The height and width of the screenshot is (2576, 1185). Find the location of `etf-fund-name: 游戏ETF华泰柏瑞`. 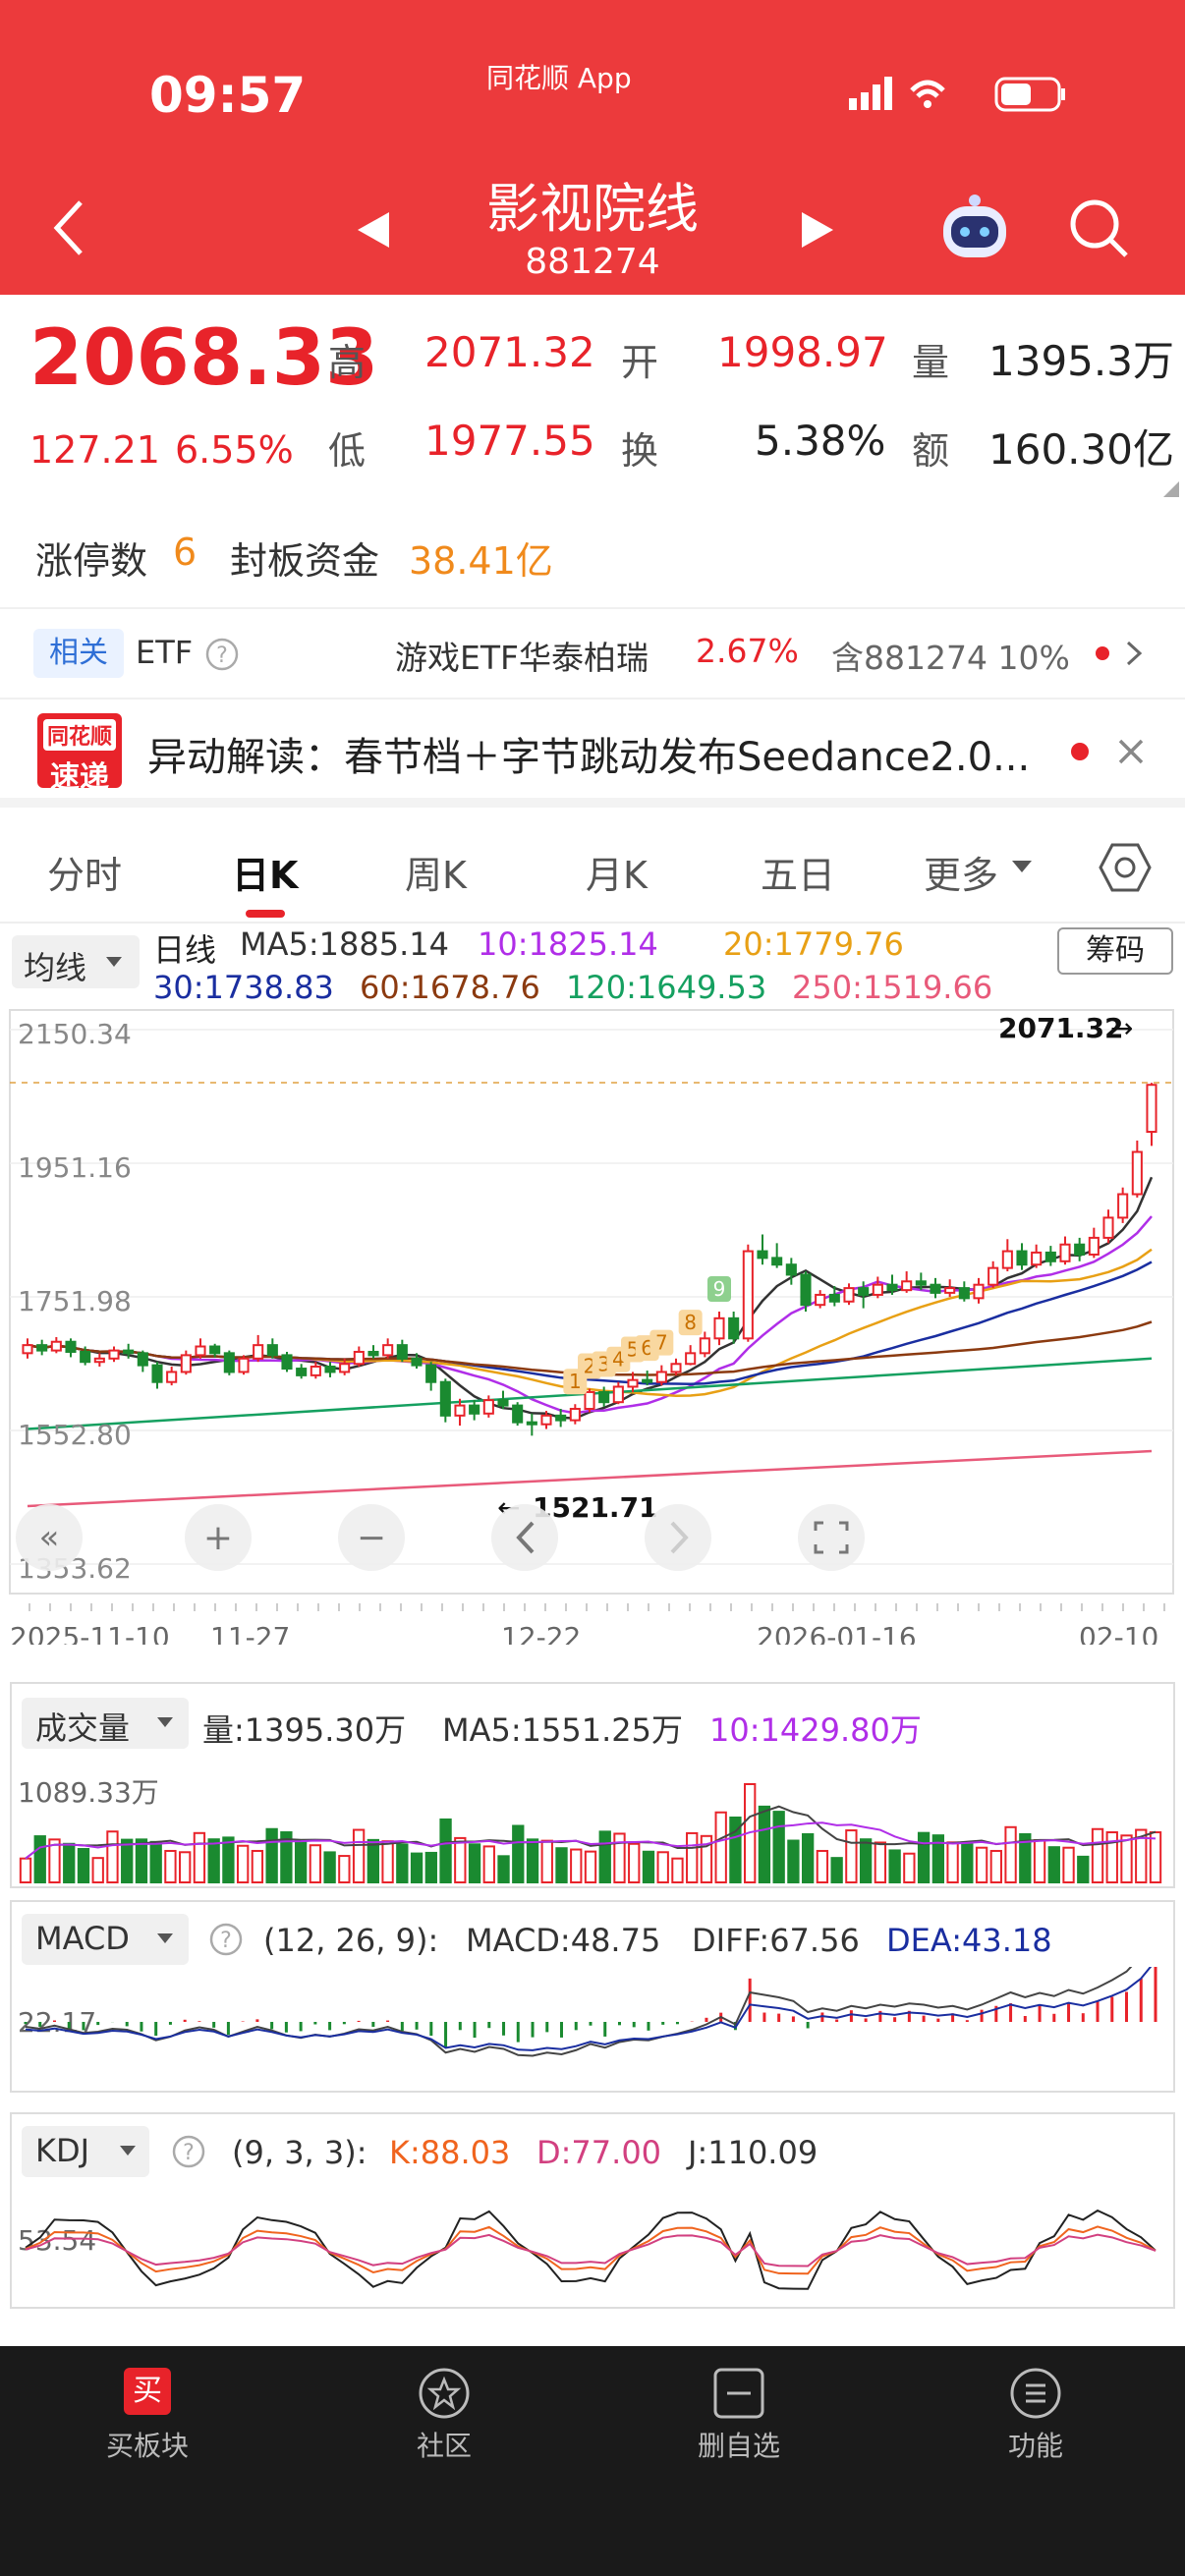

etf-fund-name: 游戏ETF华泰柏瑞 is located at coordinates (522, 658).